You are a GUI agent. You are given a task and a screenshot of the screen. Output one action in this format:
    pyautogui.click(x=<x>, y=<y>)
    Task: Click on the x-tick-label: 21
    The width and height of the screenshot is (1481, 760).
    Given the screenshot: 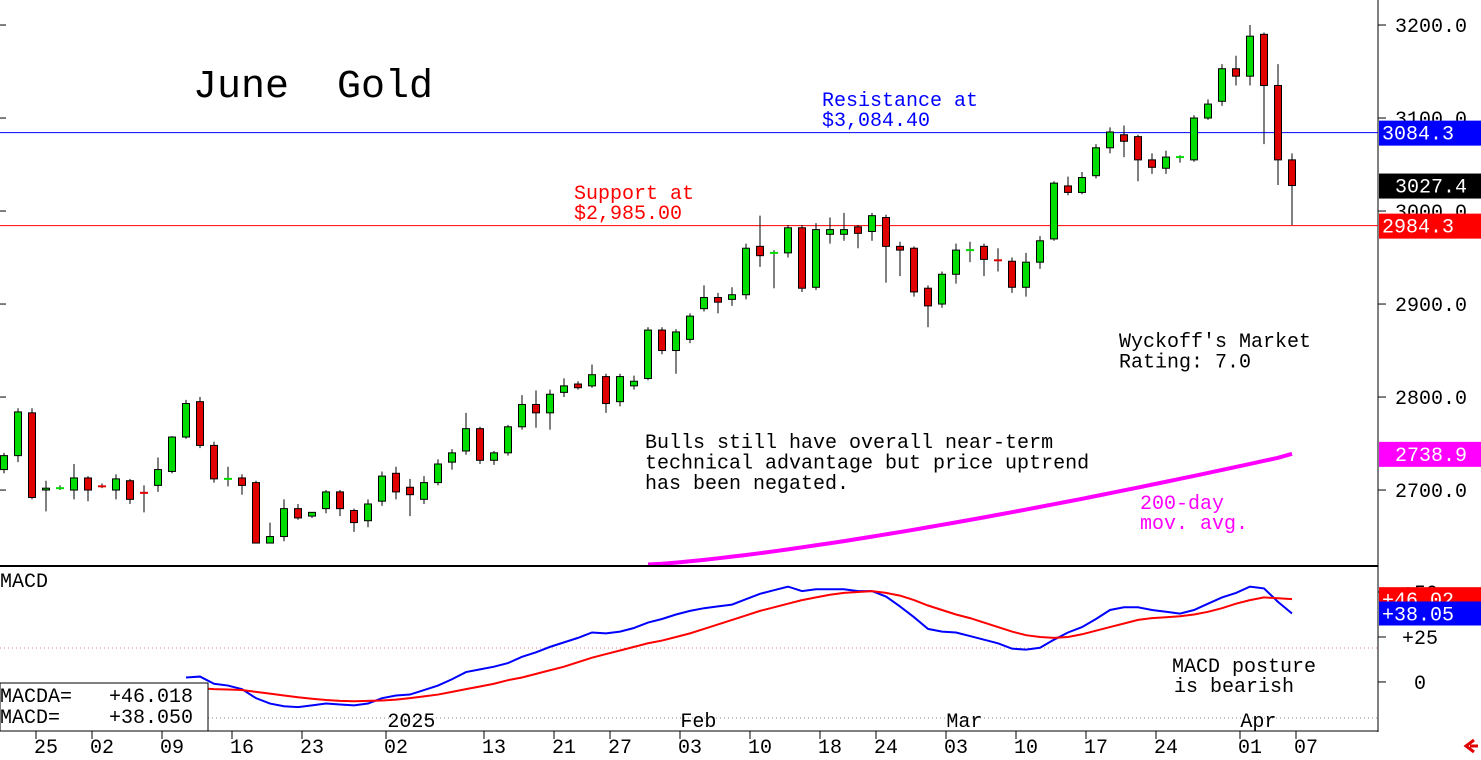 What is the action you would take?
    pyautogui.click(x=564, y=748)
    